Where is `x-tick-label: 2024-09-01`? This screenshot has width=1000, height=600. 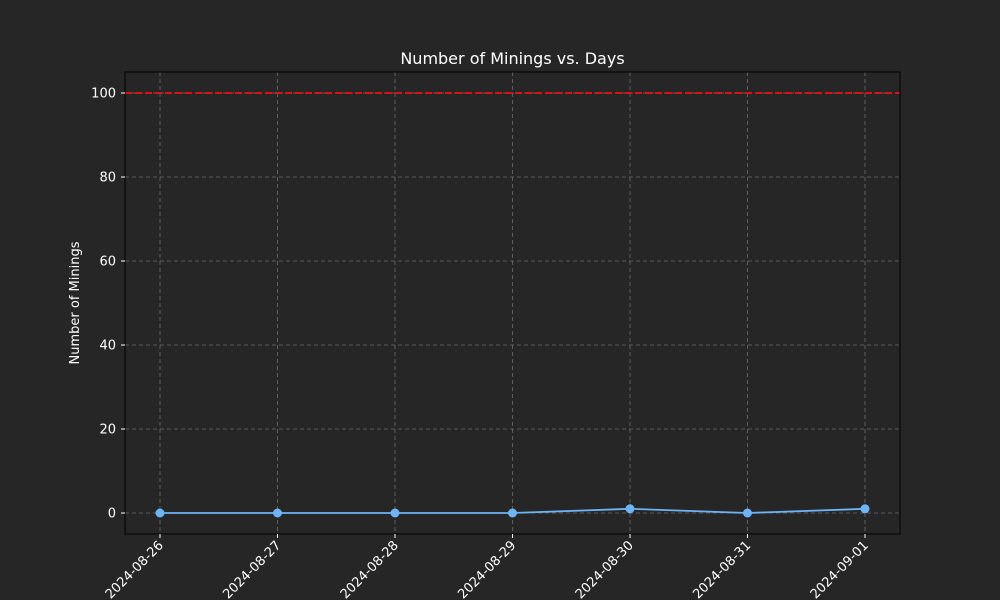
x-tick-label: 2024-09-01 is located at coordinates (840, 569).